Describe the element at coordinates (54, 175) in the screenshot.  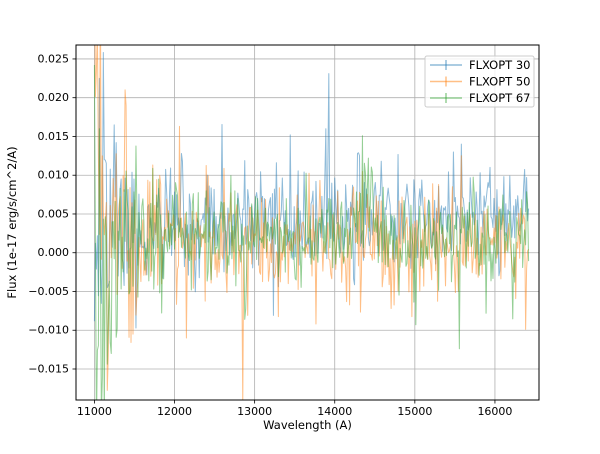
I see `y-tick-label: 0.010` at that location.